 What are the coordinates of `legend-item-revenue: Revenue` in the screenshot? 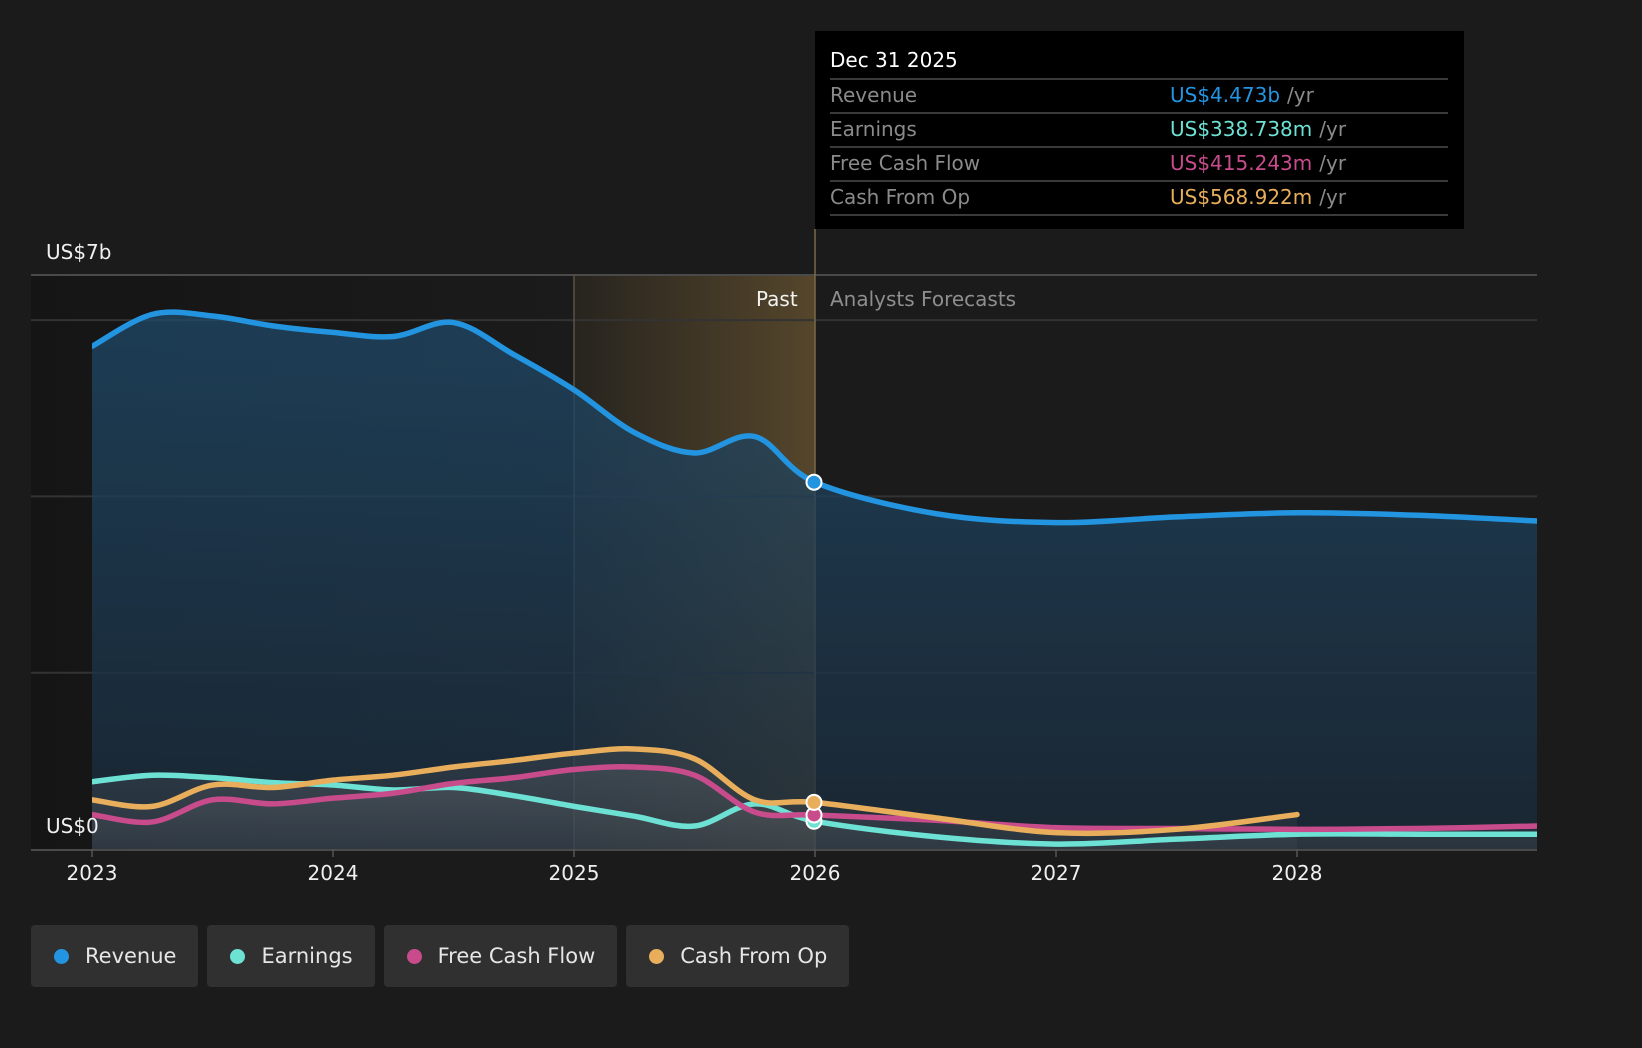 It's located at (115, 956).